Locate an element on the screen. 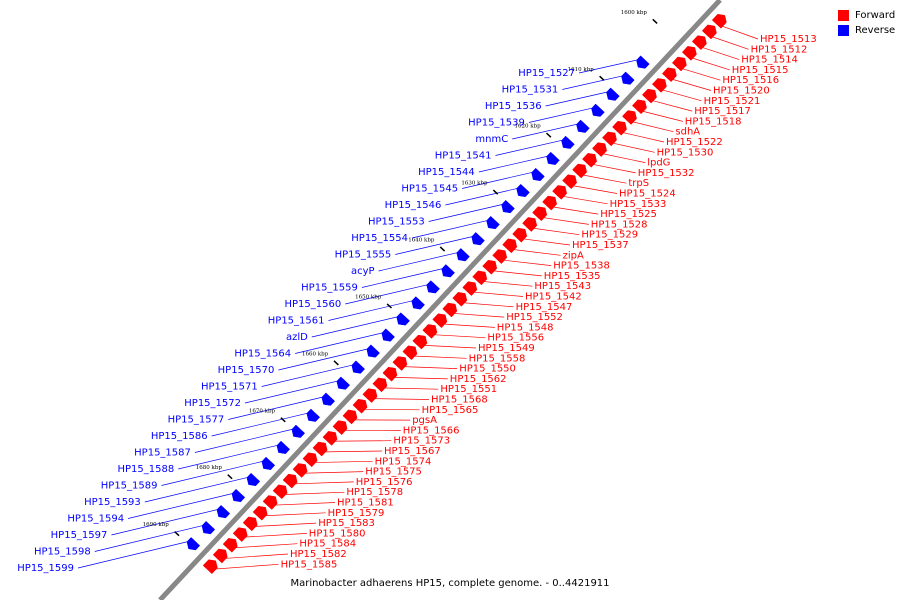 Image resolution: width=900 pixels, height=600 pixels. gene-label-hp15-1584: HP15_1584 is located at coordinates (327, 544).